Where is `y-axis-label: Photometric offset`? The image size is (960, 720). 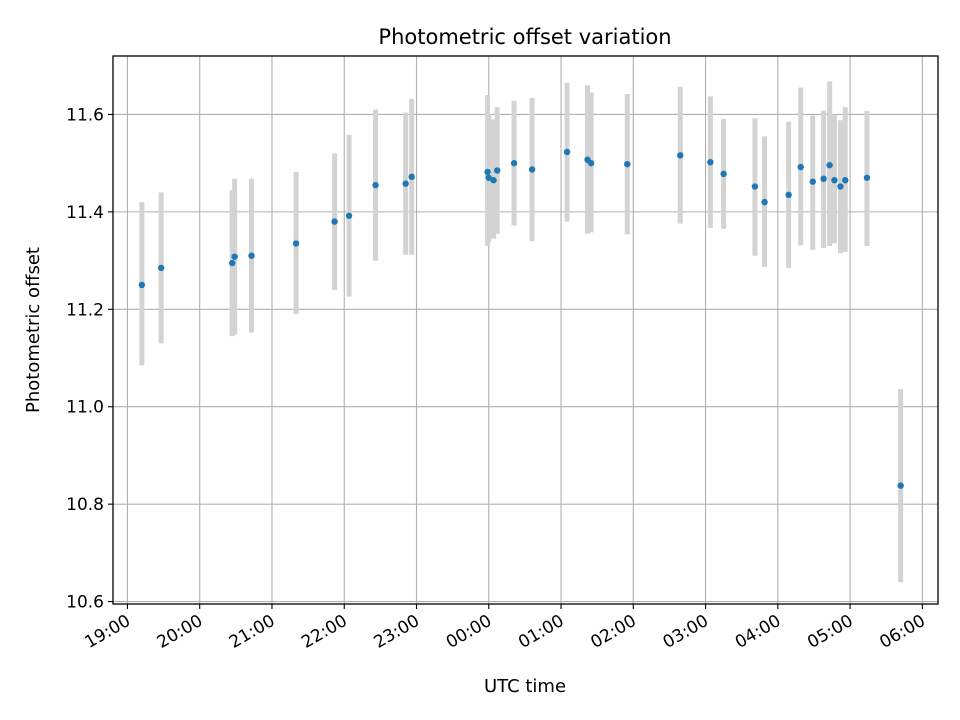 y-axis-label: Photometric offset is located at coordinates (33, 330).